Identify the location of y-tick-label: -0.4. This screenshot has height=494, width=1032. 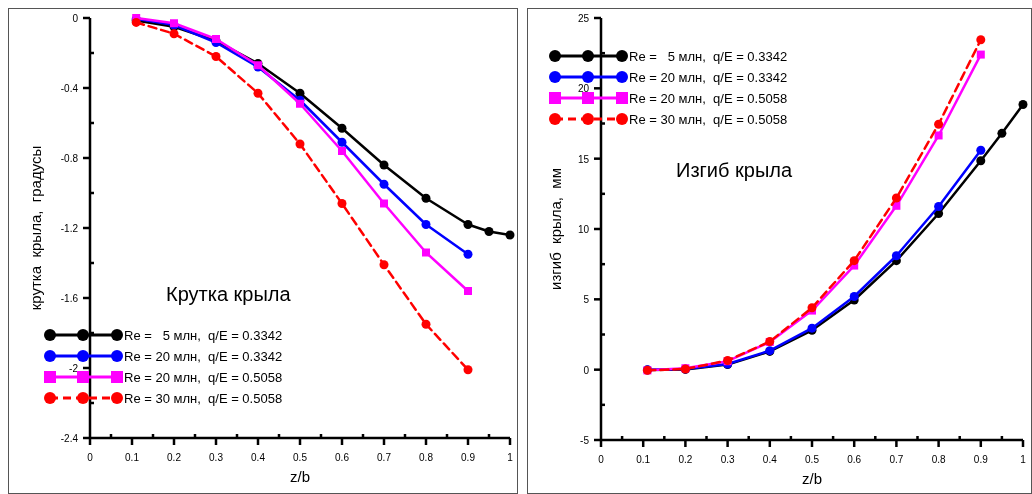
(69, 88).